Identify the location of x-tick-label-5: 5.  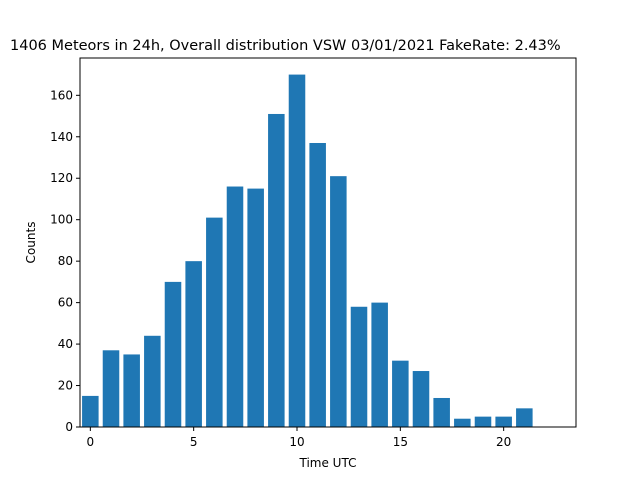
(194, 442).